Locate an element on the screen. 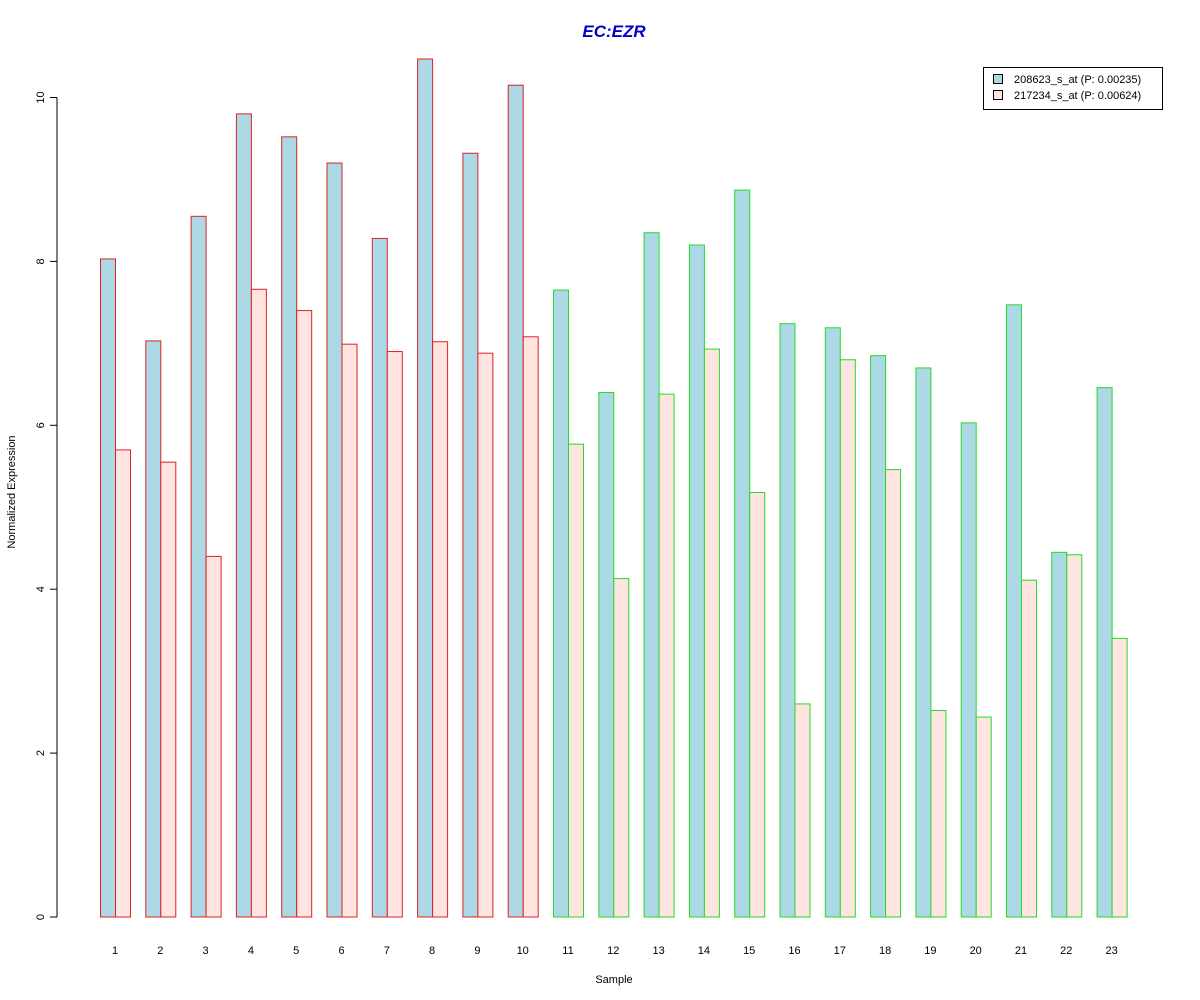 The height and width of the screenshot is (1000, 1200). legend-box is located at coordinates (1073, 88).